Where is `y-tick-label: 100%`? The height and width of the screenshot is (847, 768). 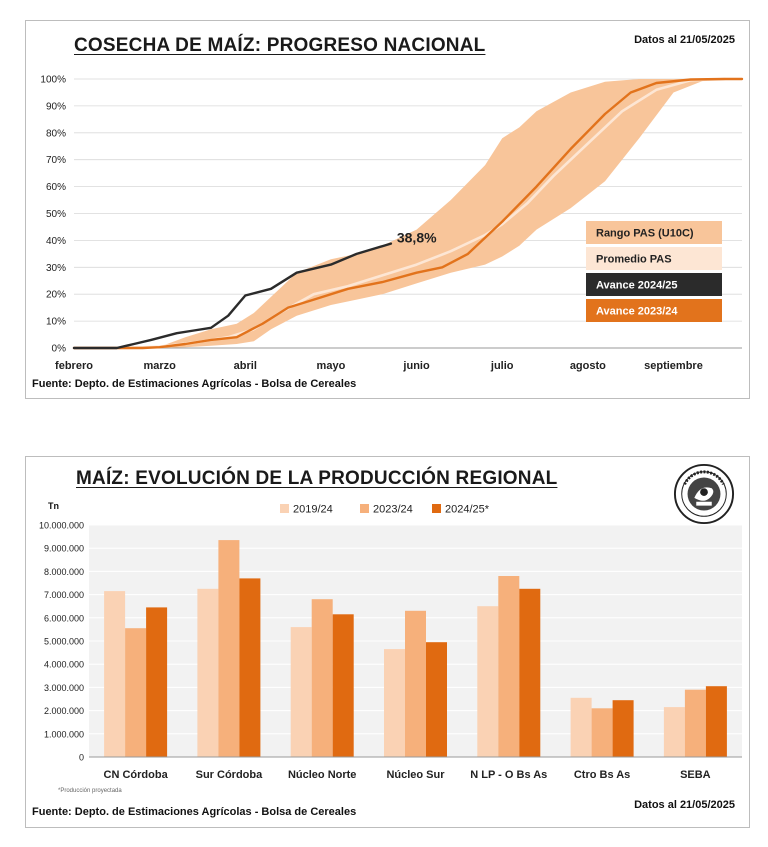
y-tick-label: 100% is located at coordinates (53, 80).